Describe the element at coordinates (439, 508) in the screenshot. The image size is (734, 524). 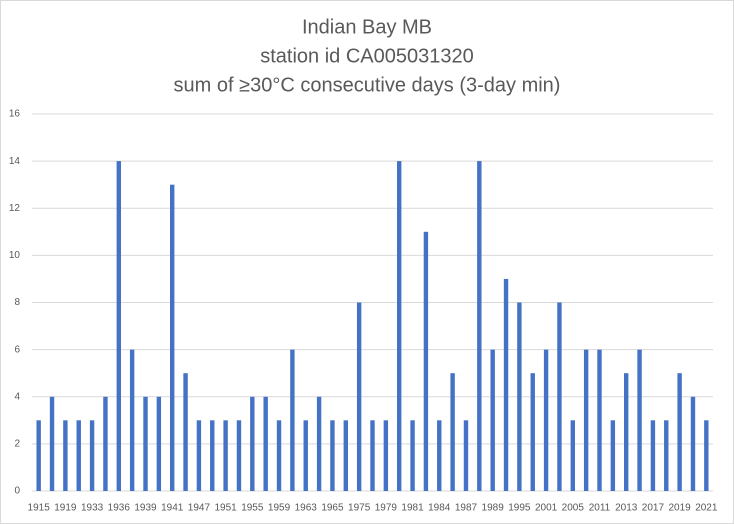
I see `x-tick-label: 1984` at that location.